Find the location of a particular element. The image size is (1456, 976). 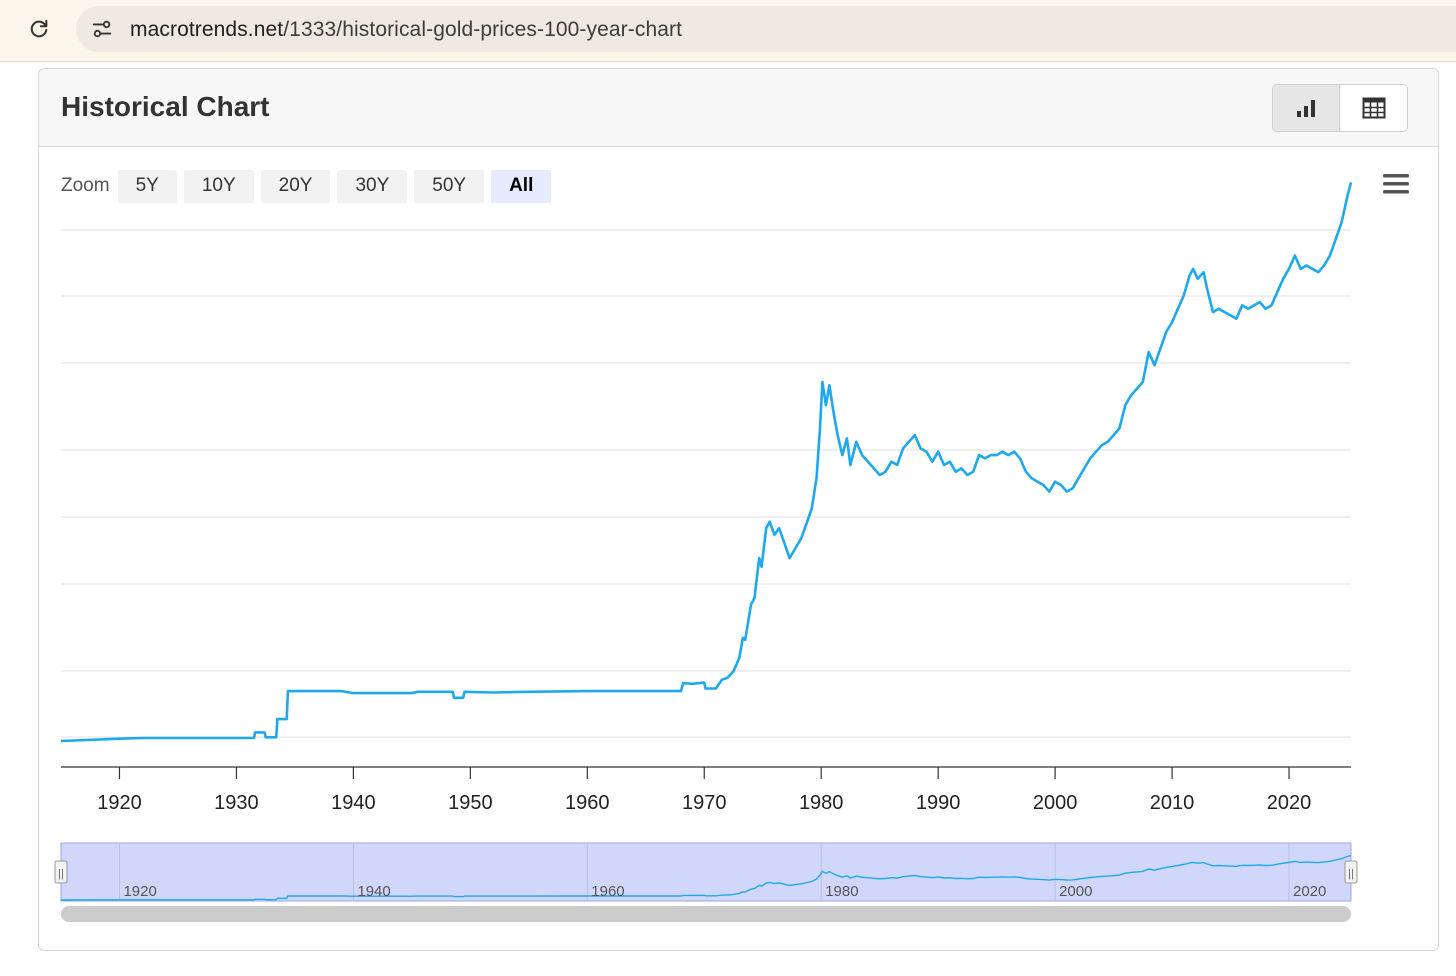

url-host: macrotrends.net is located at coordinates (207, 29).